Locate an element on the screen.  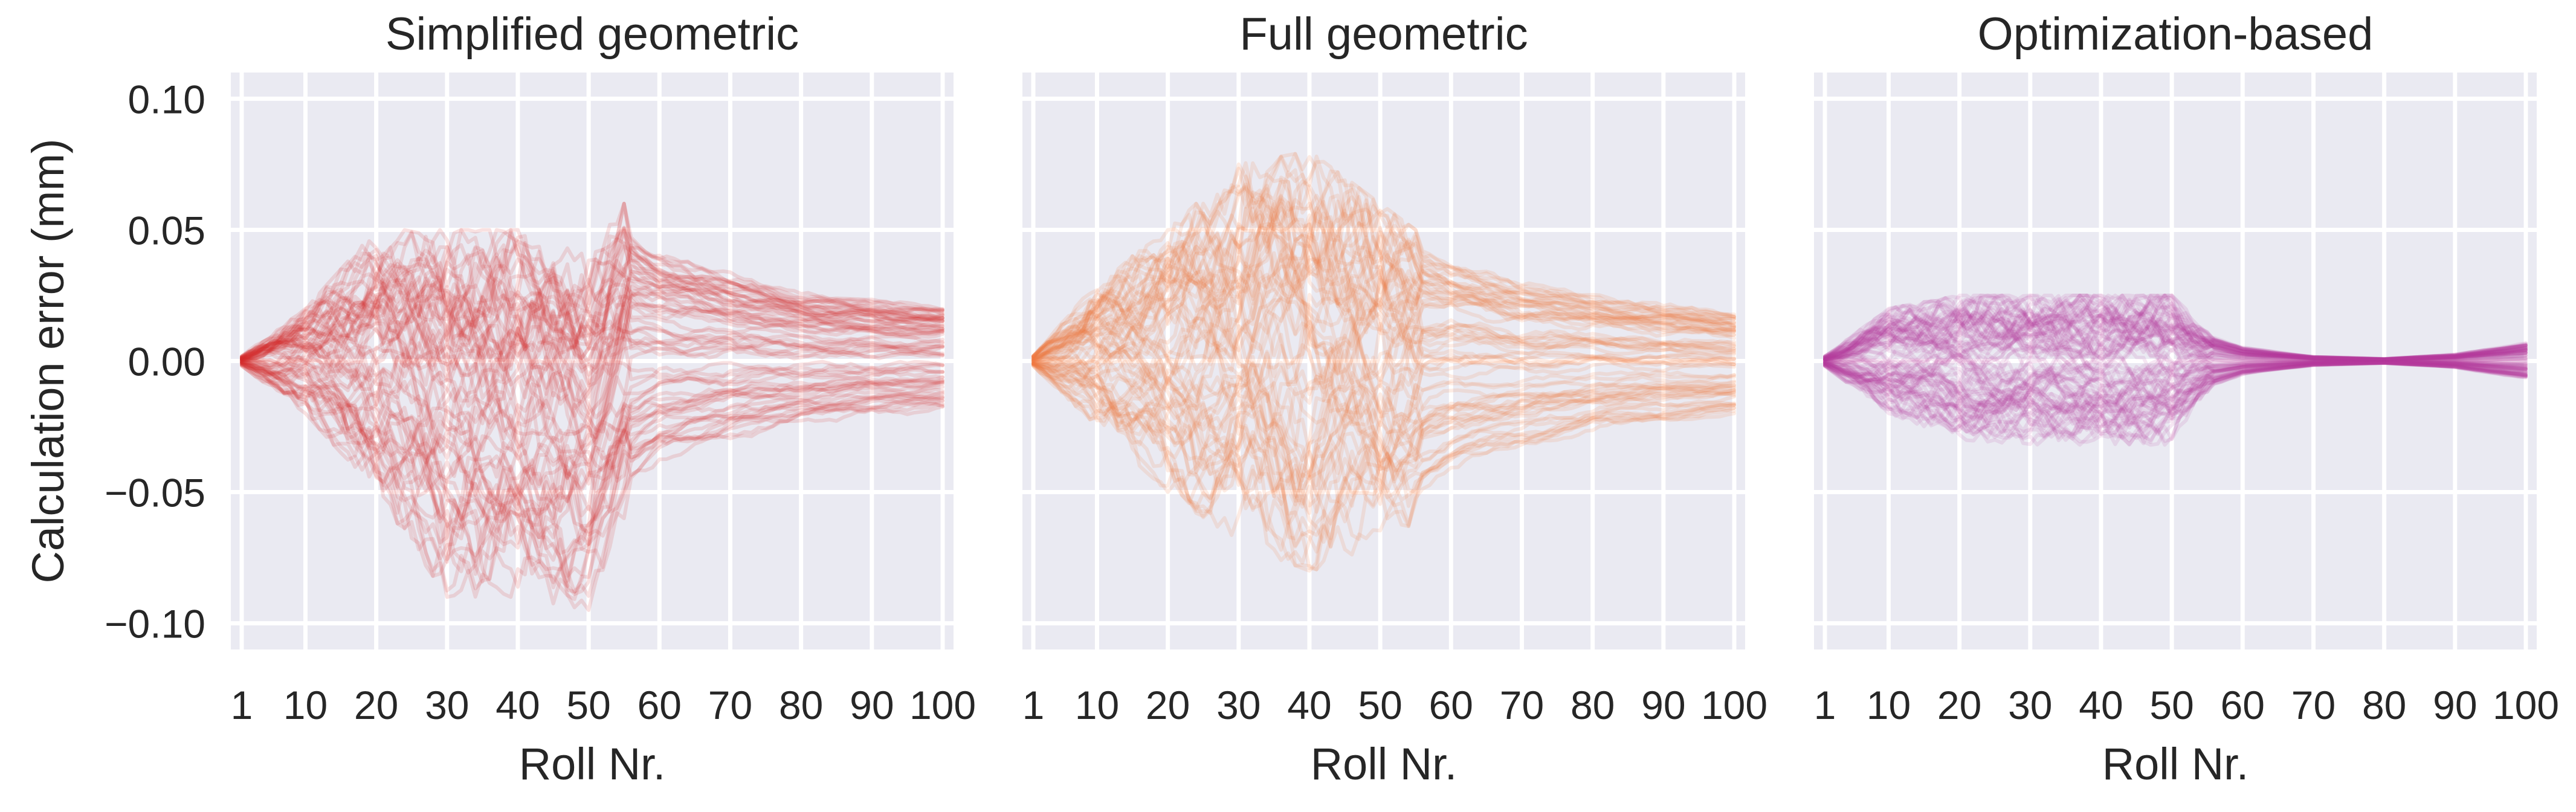
panel-3-series-bundle is located at coordinates (2176, 370).